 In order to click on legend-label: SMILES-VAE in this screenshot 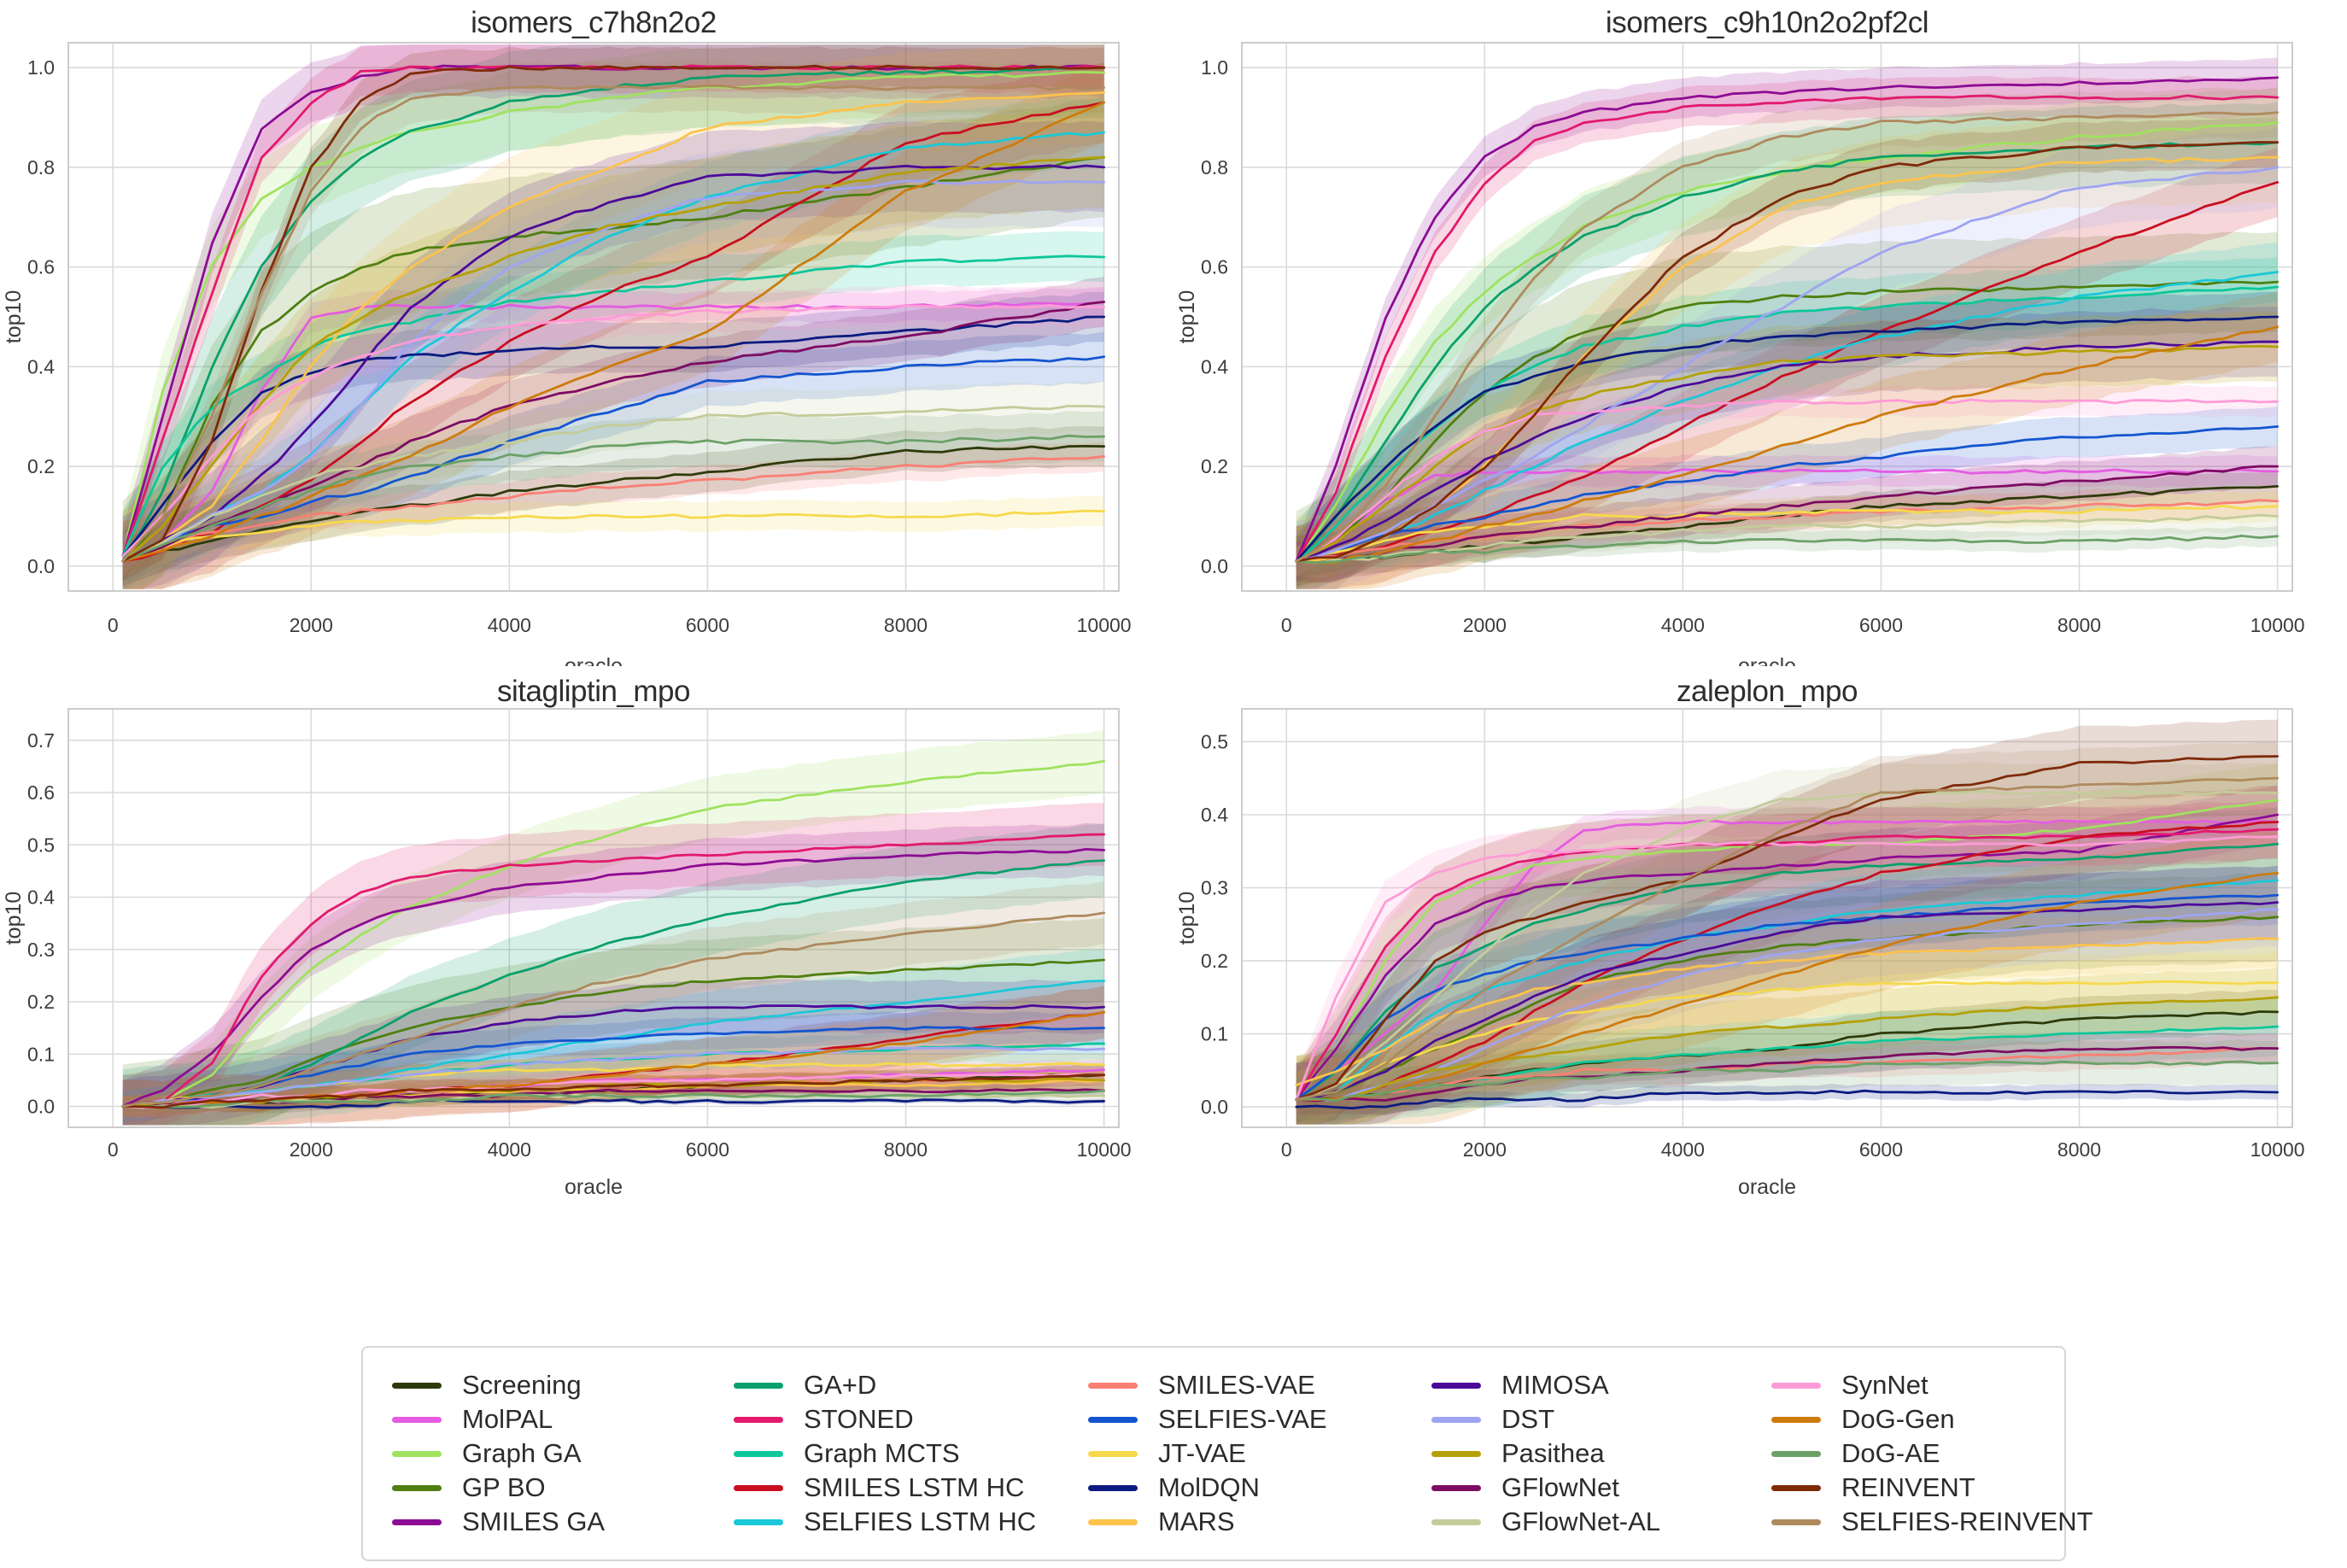, I will do `click(1236, 1385)`.